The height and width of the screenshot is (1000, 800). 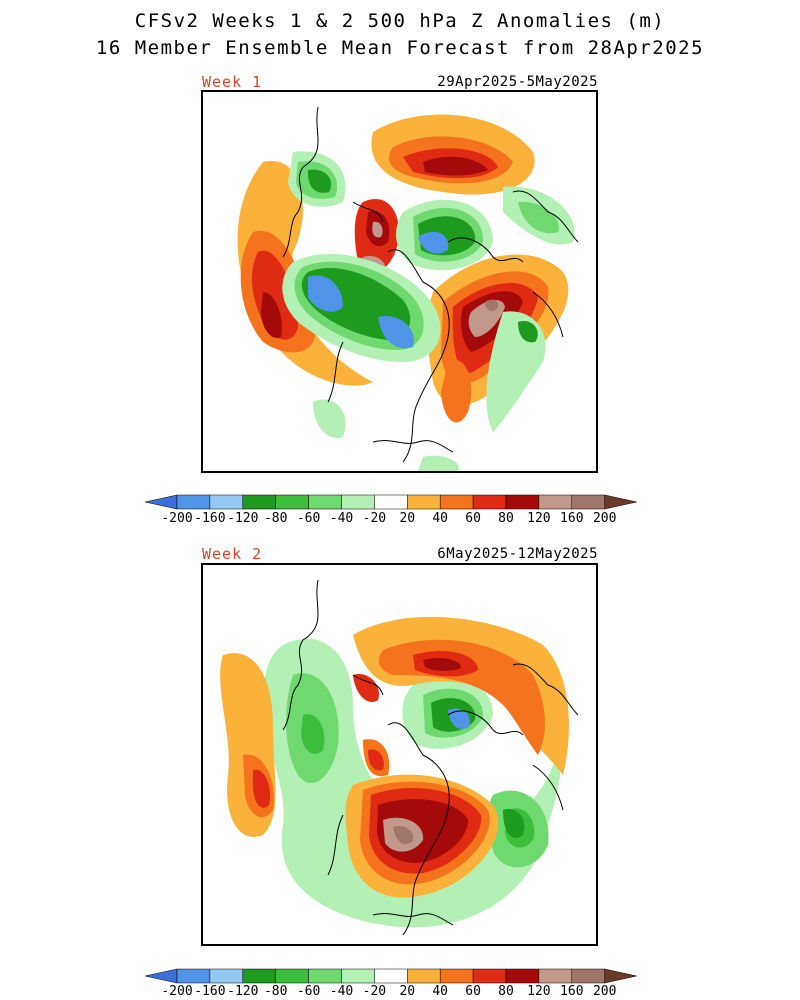 What do you see at coordinates (232, 82) in the screenshot?
I see `panel-week1-label: Week 1` at bounding box center [232, 82].